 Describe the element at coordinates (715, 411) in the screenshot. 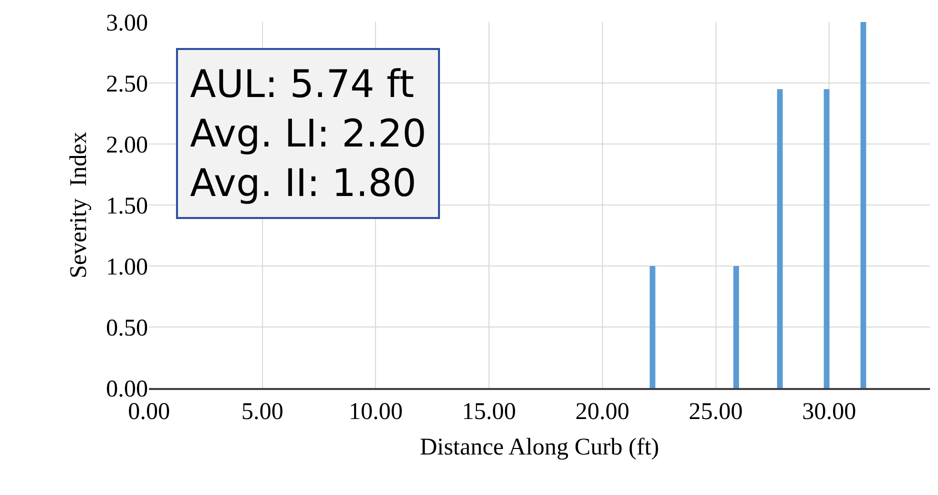

I see `x-tick-label: 25.00` at that location.